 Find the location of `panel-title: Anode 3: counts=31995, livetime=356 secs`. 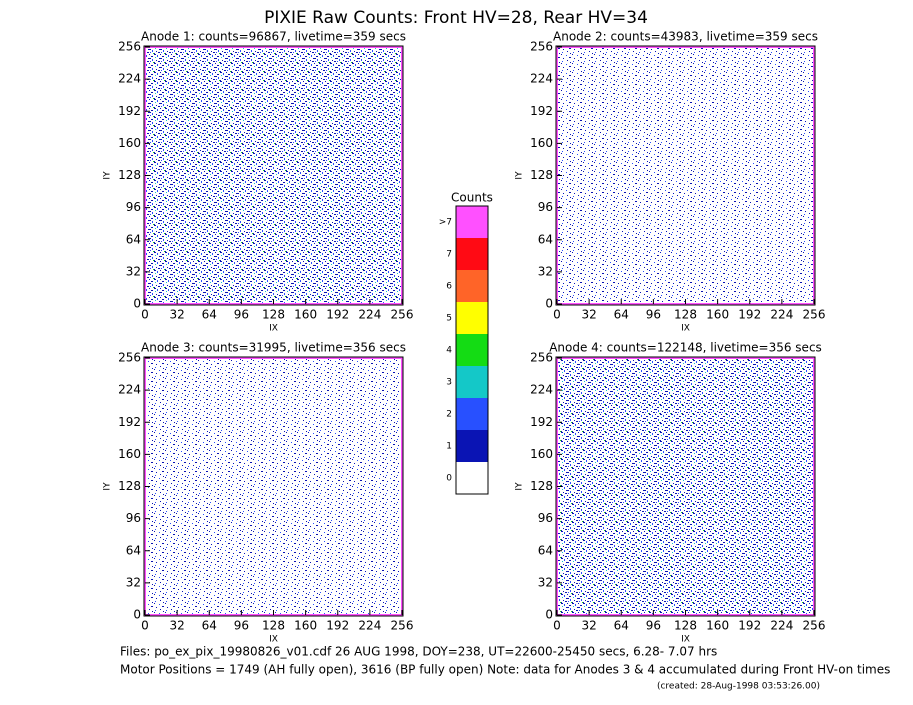

panel-title: Anode 3: counts=31995, livetime=356 secs is located at coordinates (273, 348).